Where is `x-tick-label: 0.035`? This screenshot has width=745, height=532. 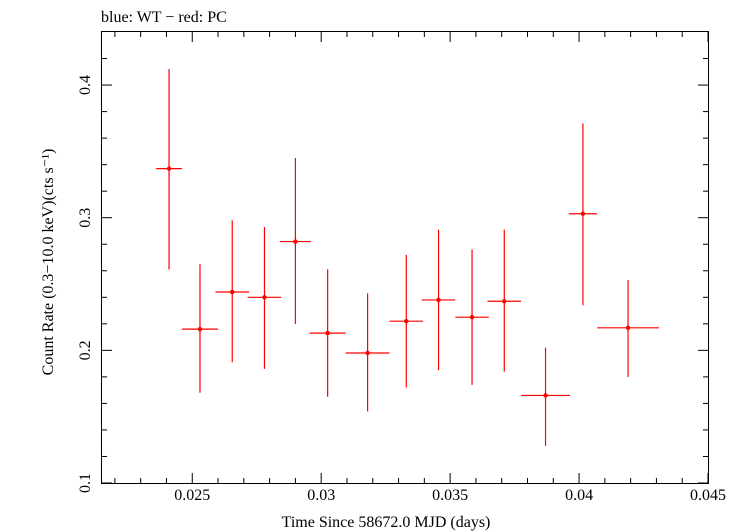
x-tick-label: 0.035 is located at coordinates (450, 495).